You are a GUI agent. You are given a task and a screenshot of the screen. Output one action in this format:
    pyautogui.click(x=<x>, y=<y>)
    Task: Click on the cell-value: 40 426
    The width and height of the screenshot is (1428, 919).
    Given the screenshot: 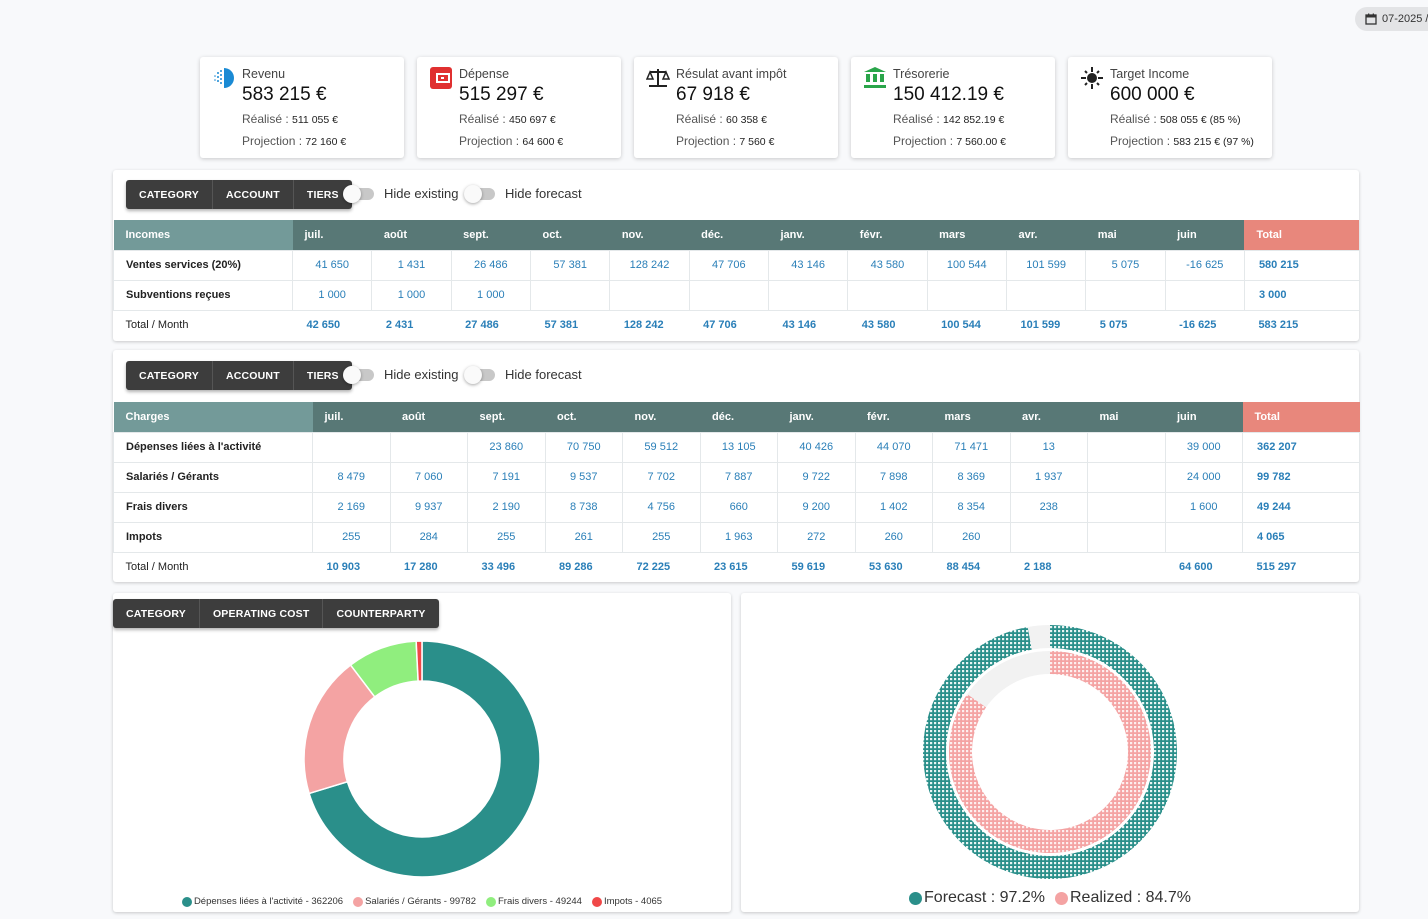 What is the action you would take?
    pyautogui.click(x=816, y=447)
    